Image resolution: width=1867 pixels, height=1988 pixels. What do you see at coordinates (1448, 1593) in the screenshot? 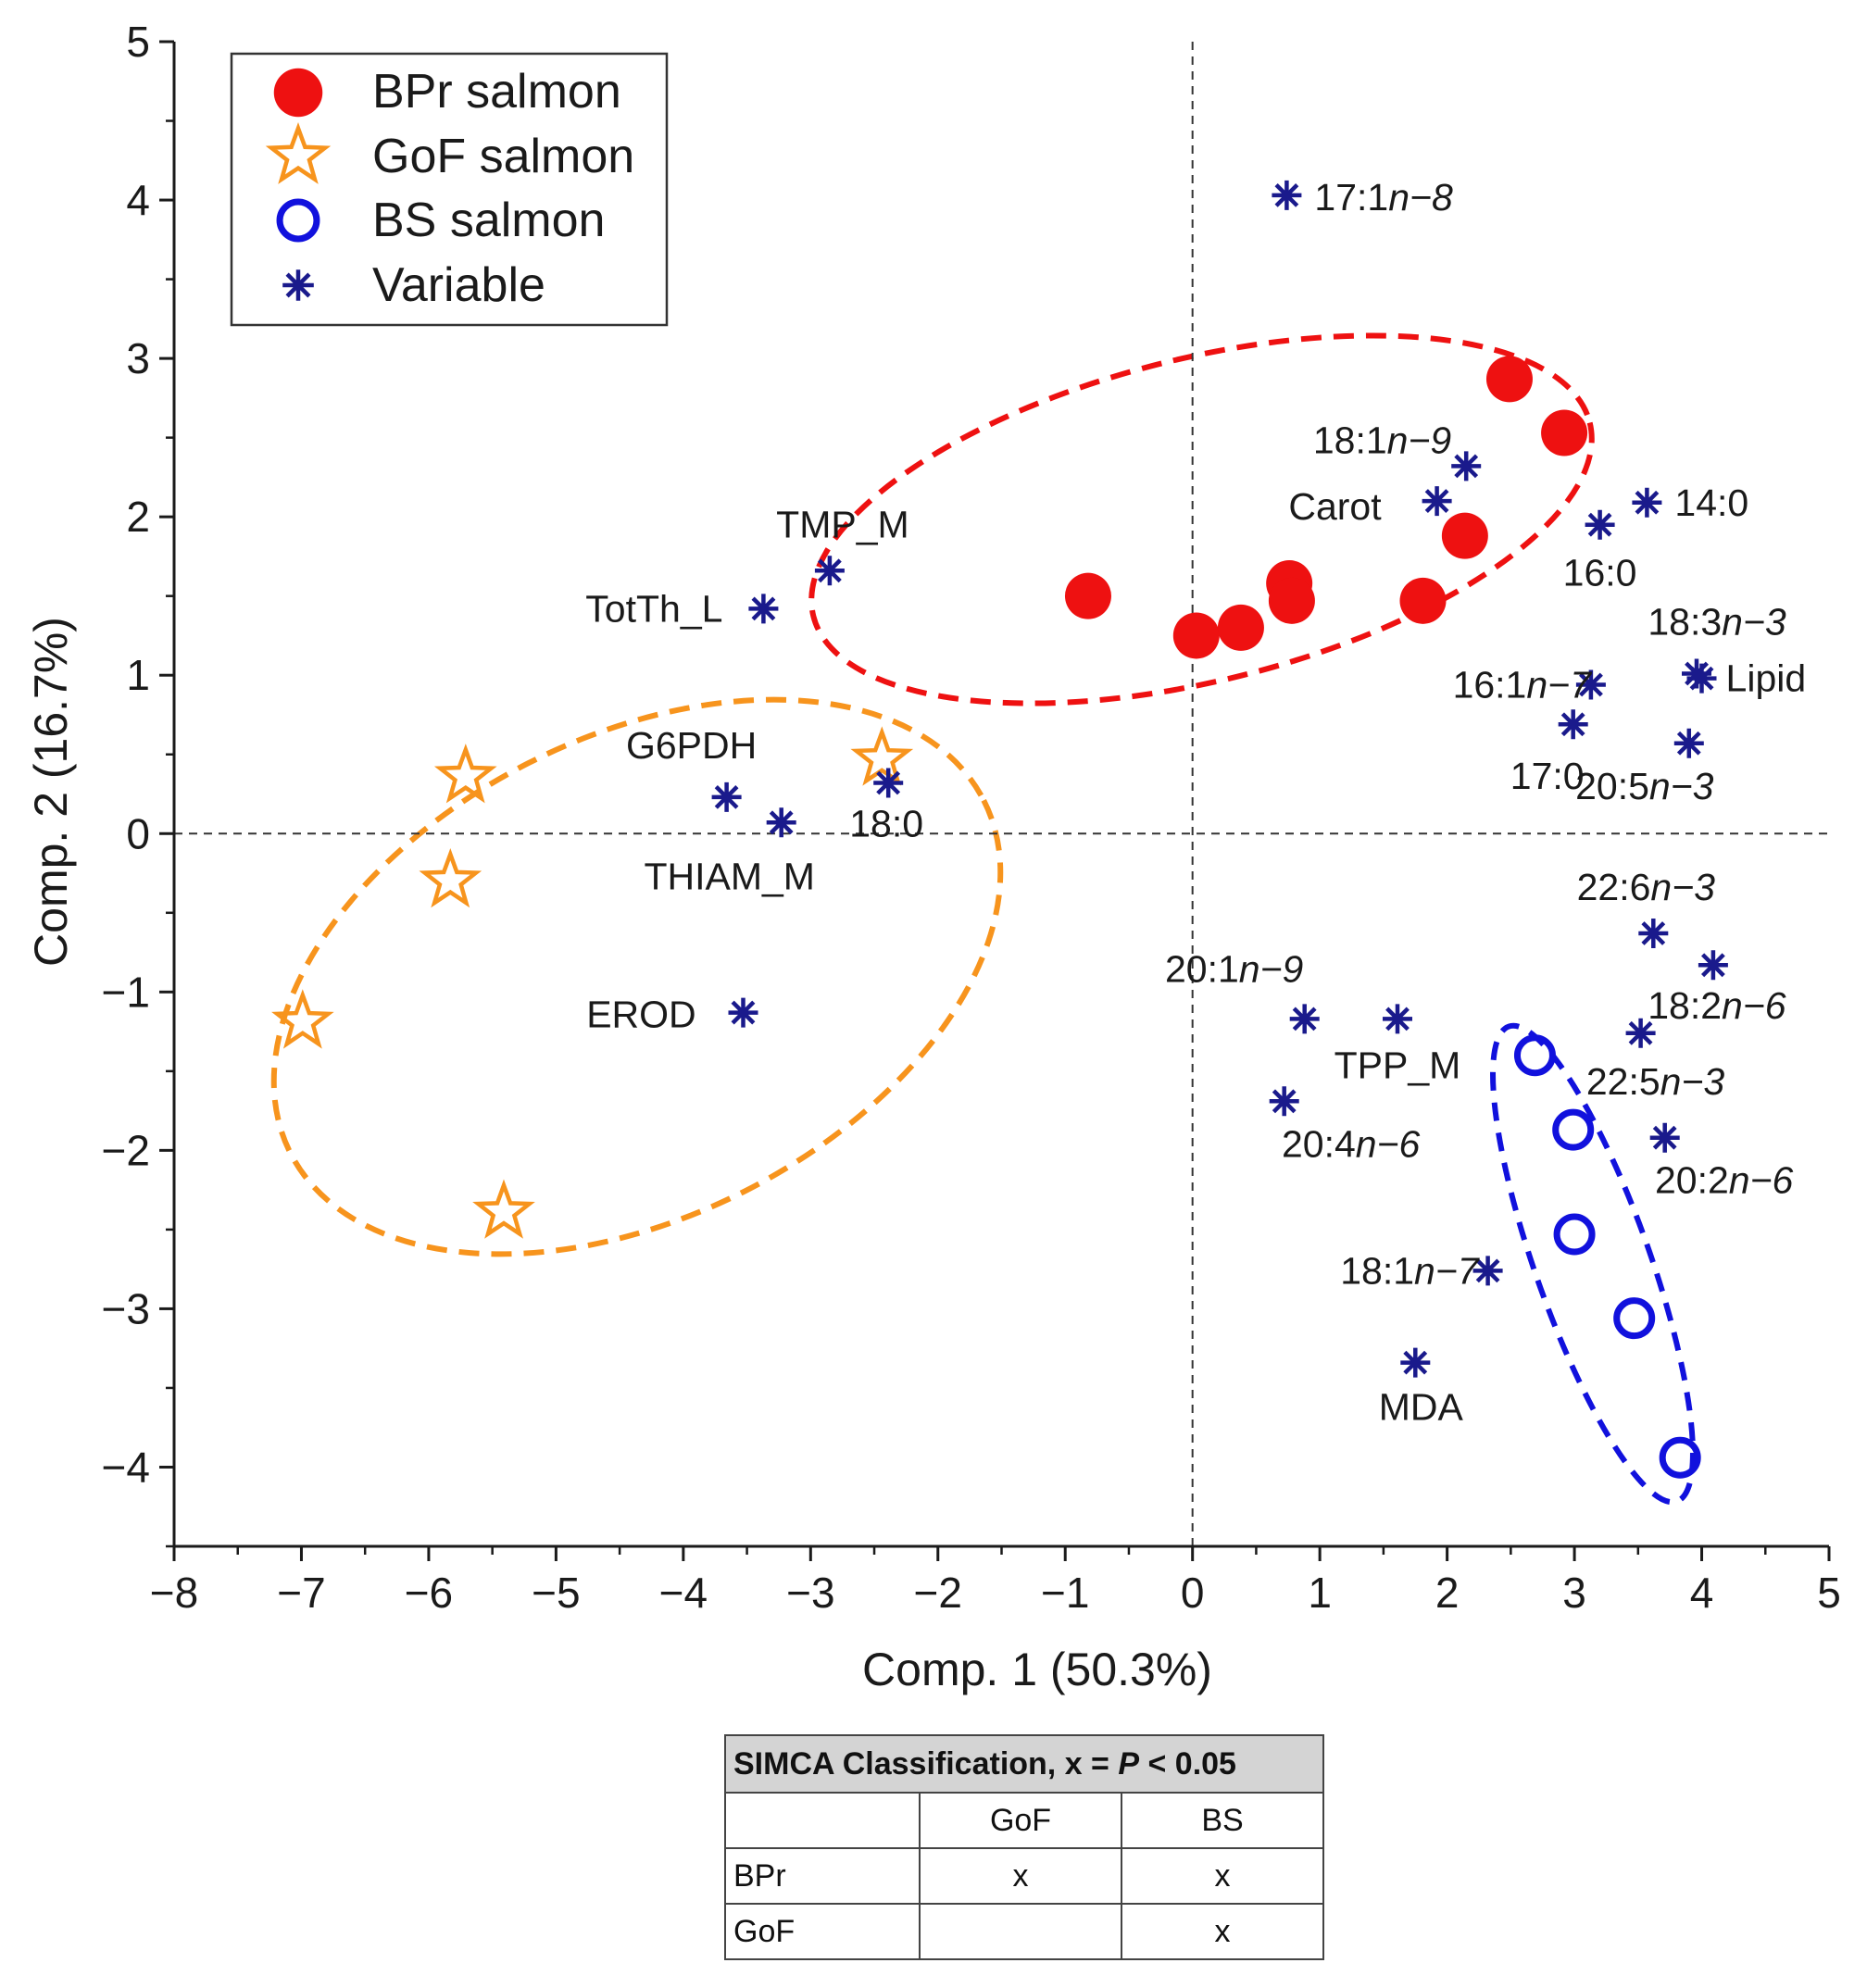
I see `x-tick-label: 2` at bounding box center [1448, 1593].